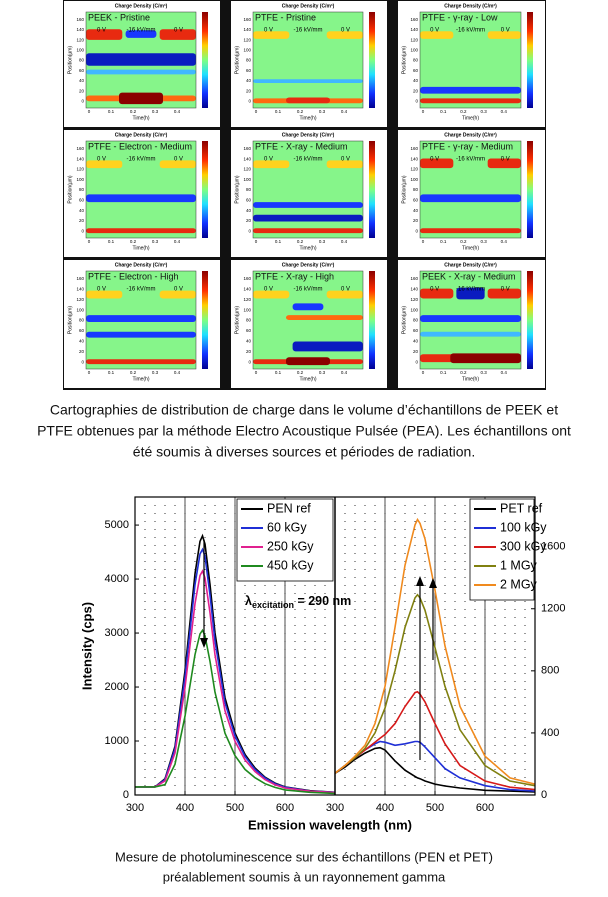  I want to click on x-tick-label: 500, so click(435, 808).